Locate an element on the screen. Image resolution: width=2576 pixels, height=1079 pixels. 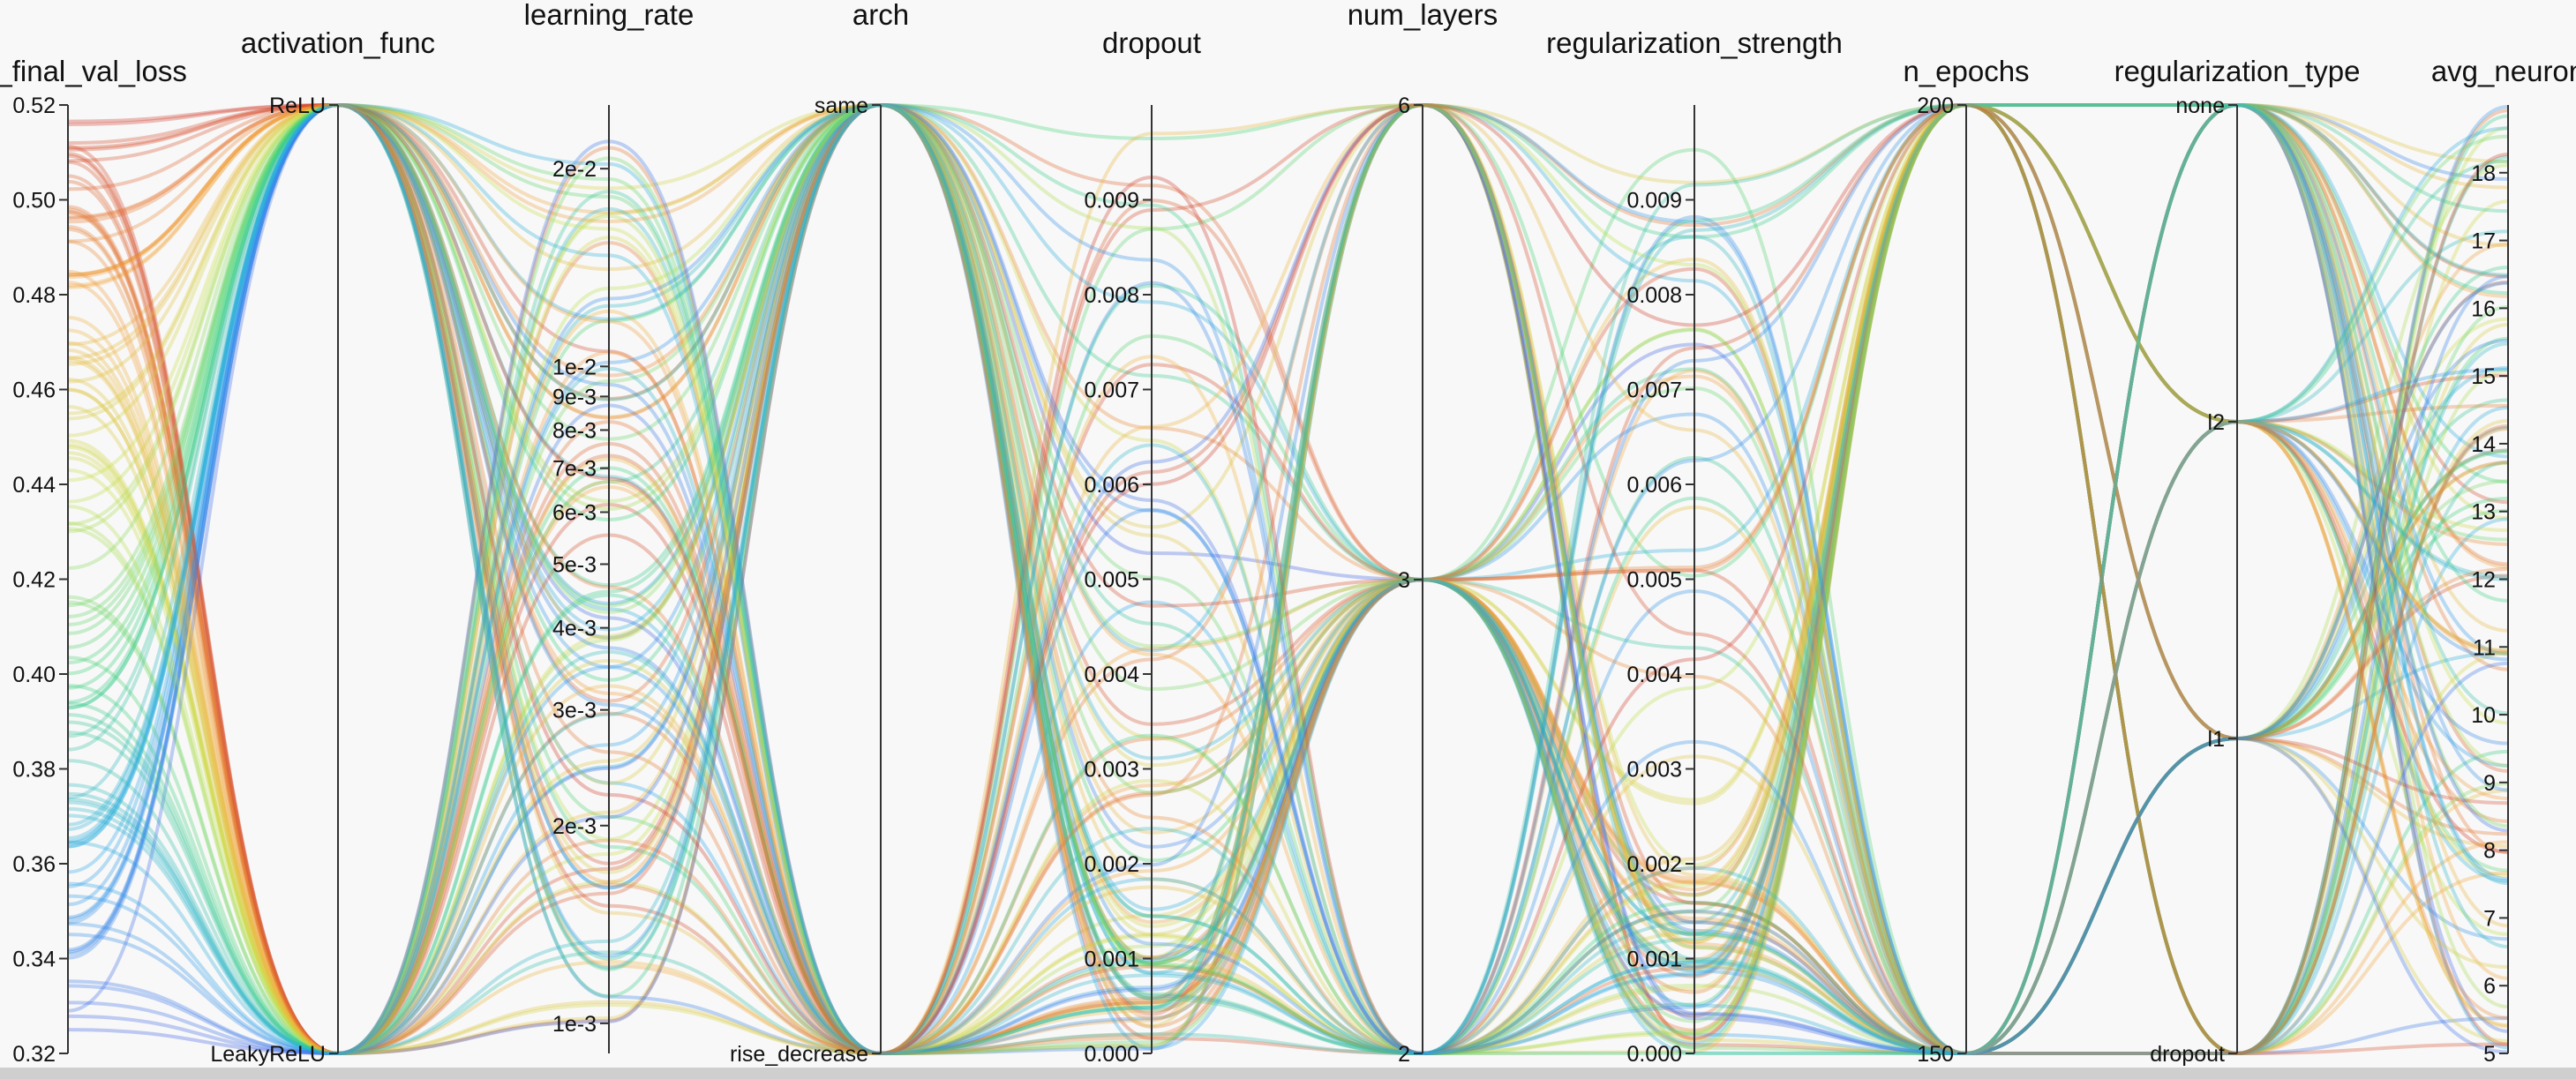
axis-title: arch is located at coordinates (880, 16).